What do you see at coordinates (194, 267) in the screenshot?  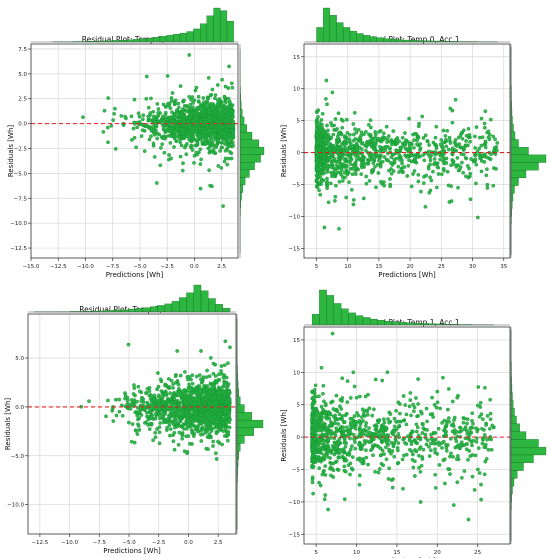 I see `x-tick-label: 0.0` at bounding box center [194, 267].